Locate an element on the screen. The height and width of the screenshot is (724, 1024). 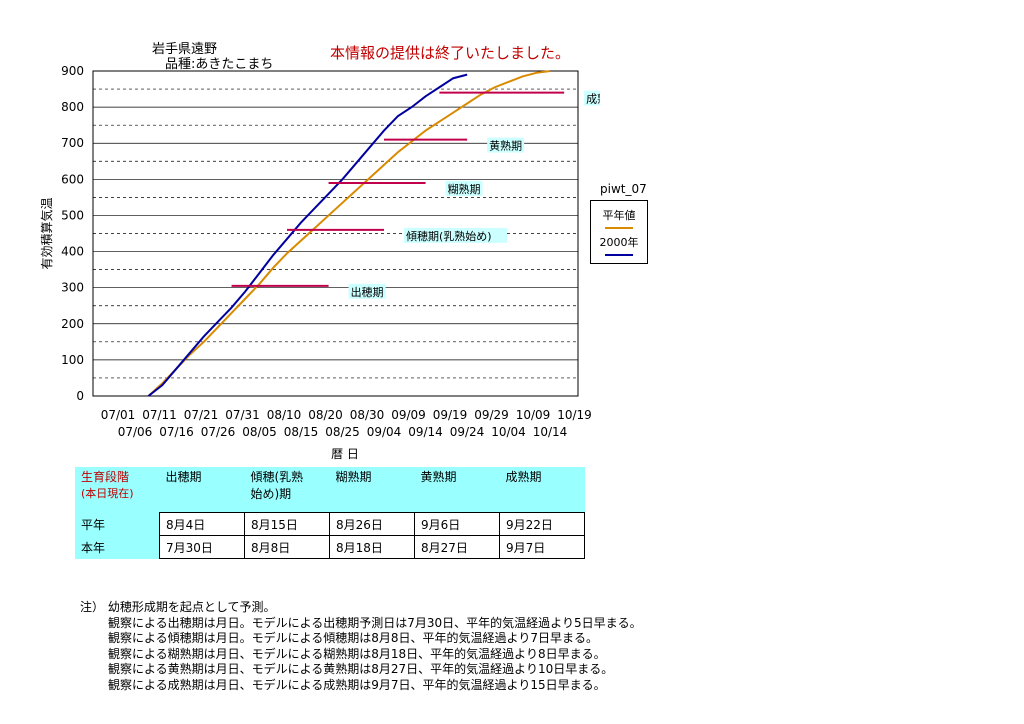
table-cell: 9月7日 is located at coordinates (542, 547).